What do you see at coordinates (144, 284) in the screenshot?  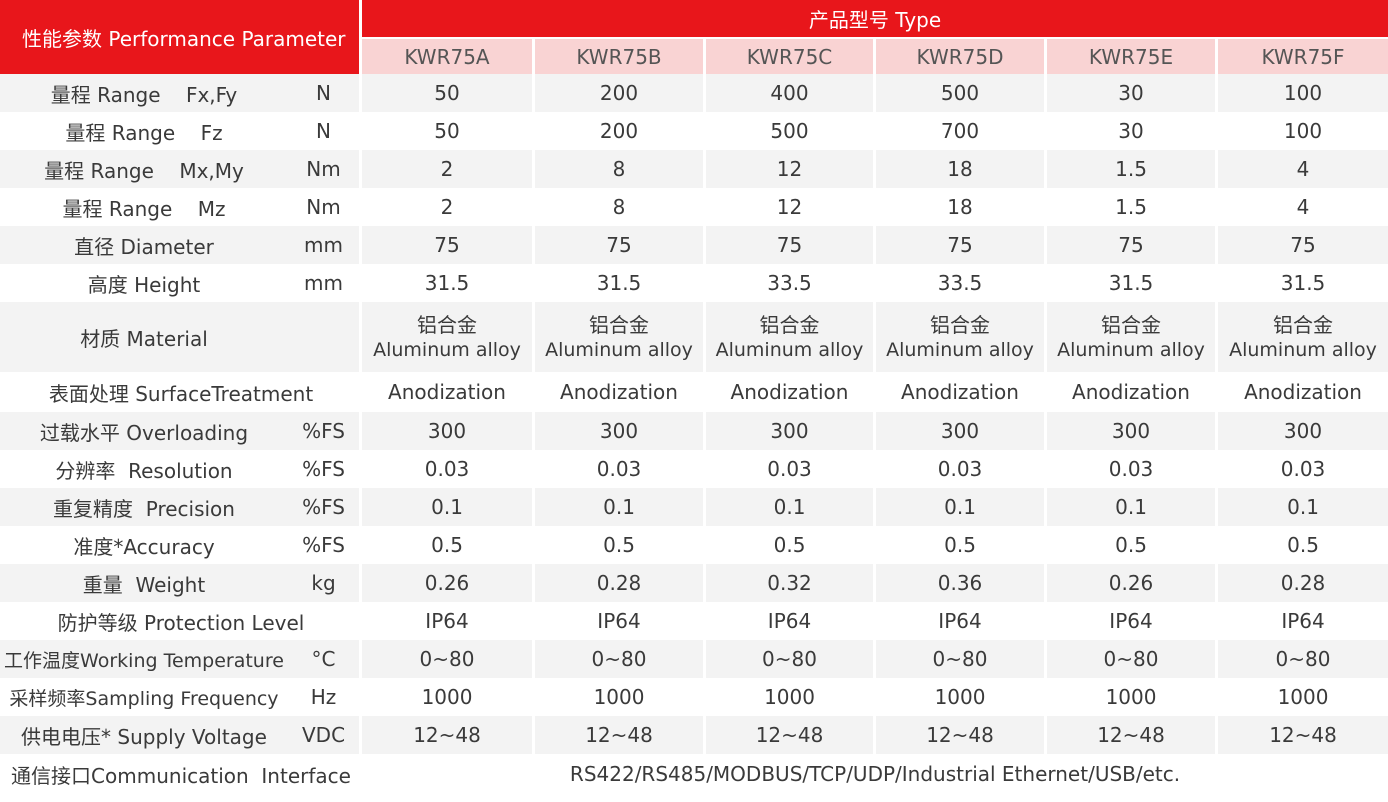 I see `row-label: 高度 Height` at bounding box center [144, 284].